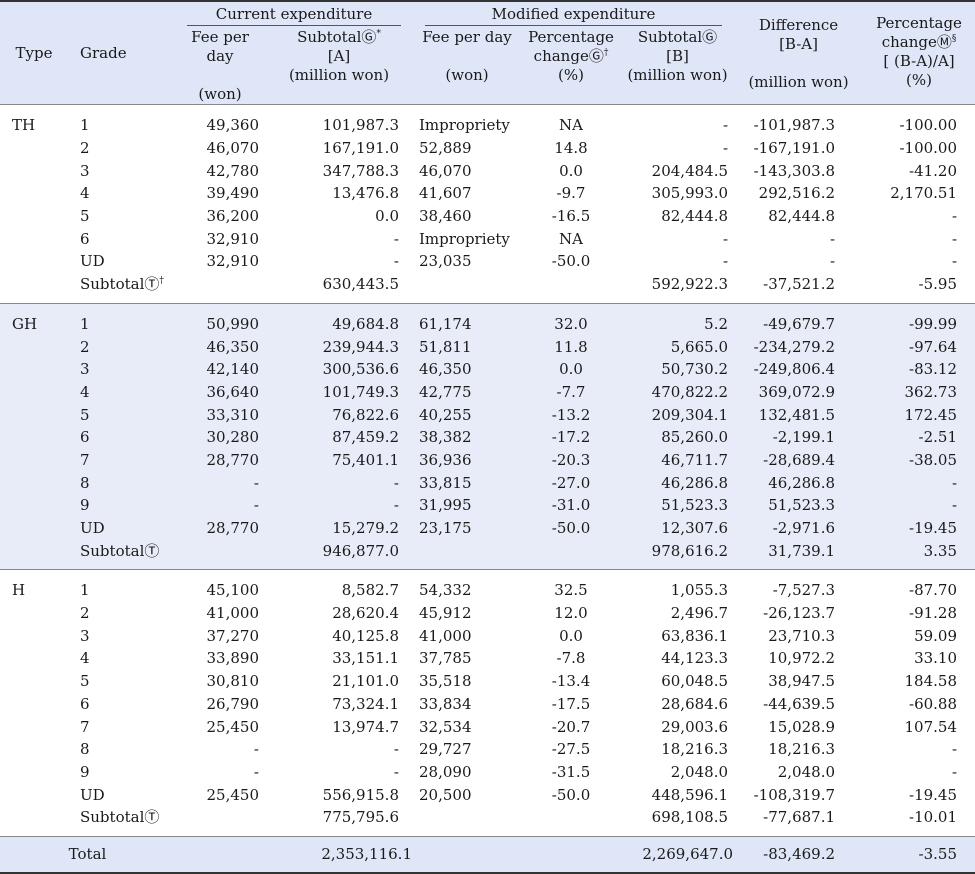 The image size is (975, 874). Describe the element at coordinates (85, 125) in the screenshot. I see `cell-grade: 1` at that location.